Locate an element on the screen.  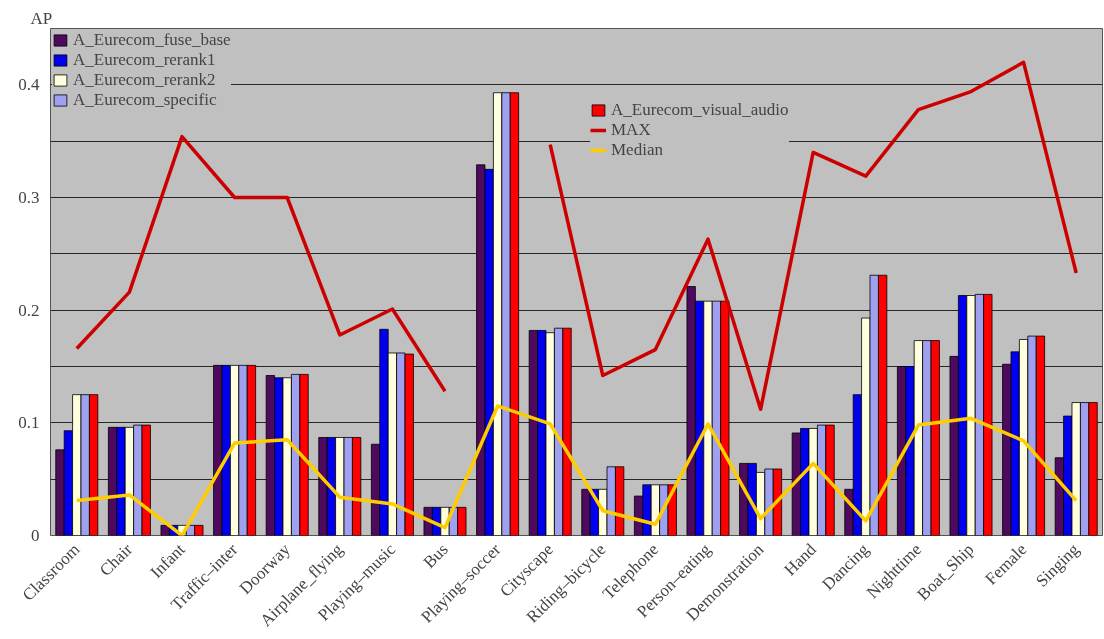
y-tick-label: 0.3 is located at coordinates (29, 197).